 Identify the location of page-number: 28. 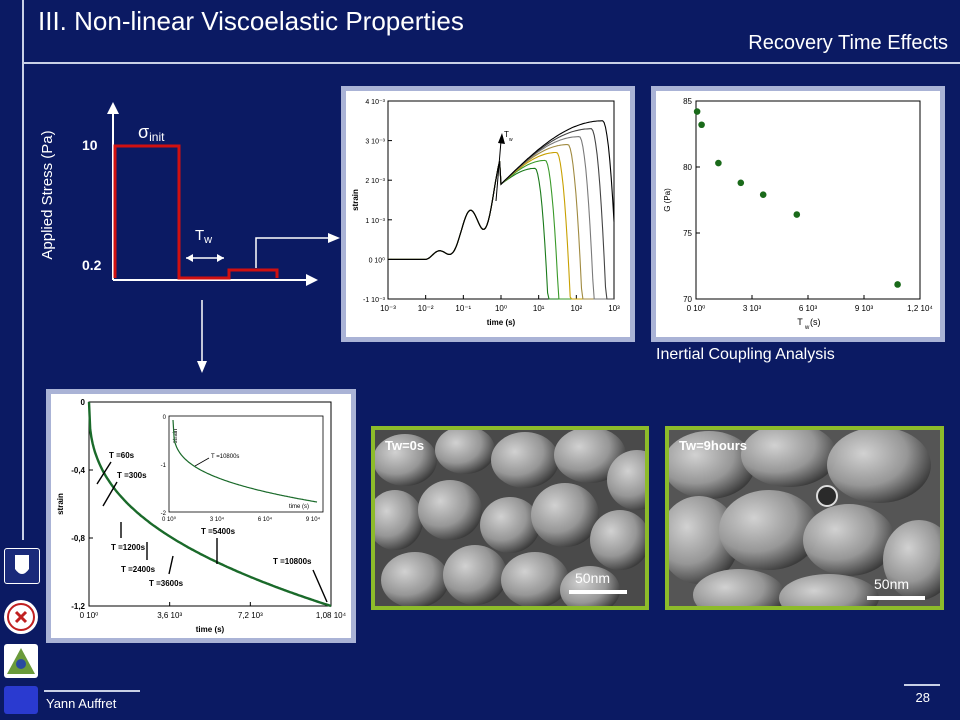
(922, 697).